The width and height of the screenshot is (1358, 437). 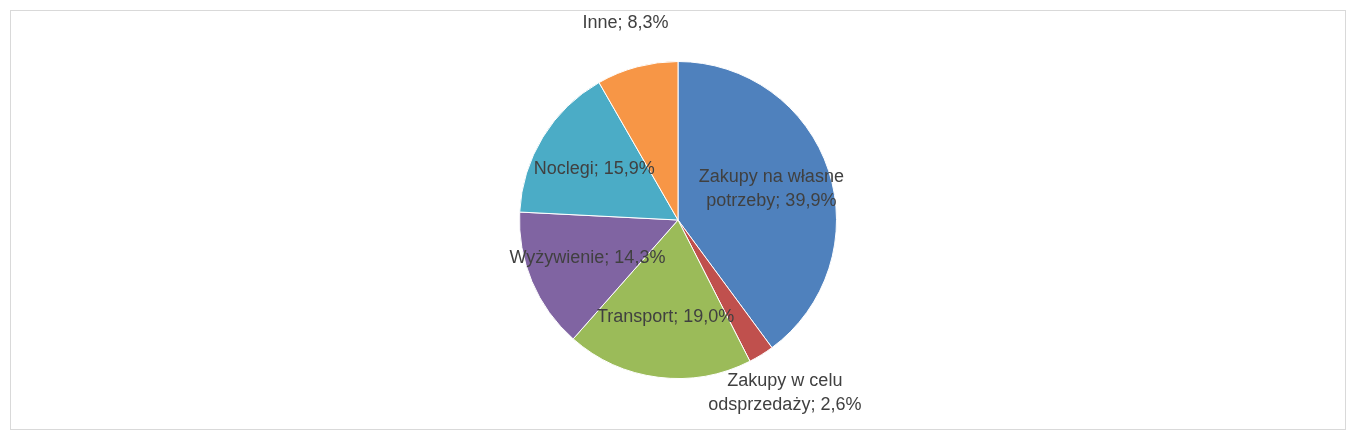 I want to click on slice-label: Inne; 8,3%, so click(x=625, y=22).